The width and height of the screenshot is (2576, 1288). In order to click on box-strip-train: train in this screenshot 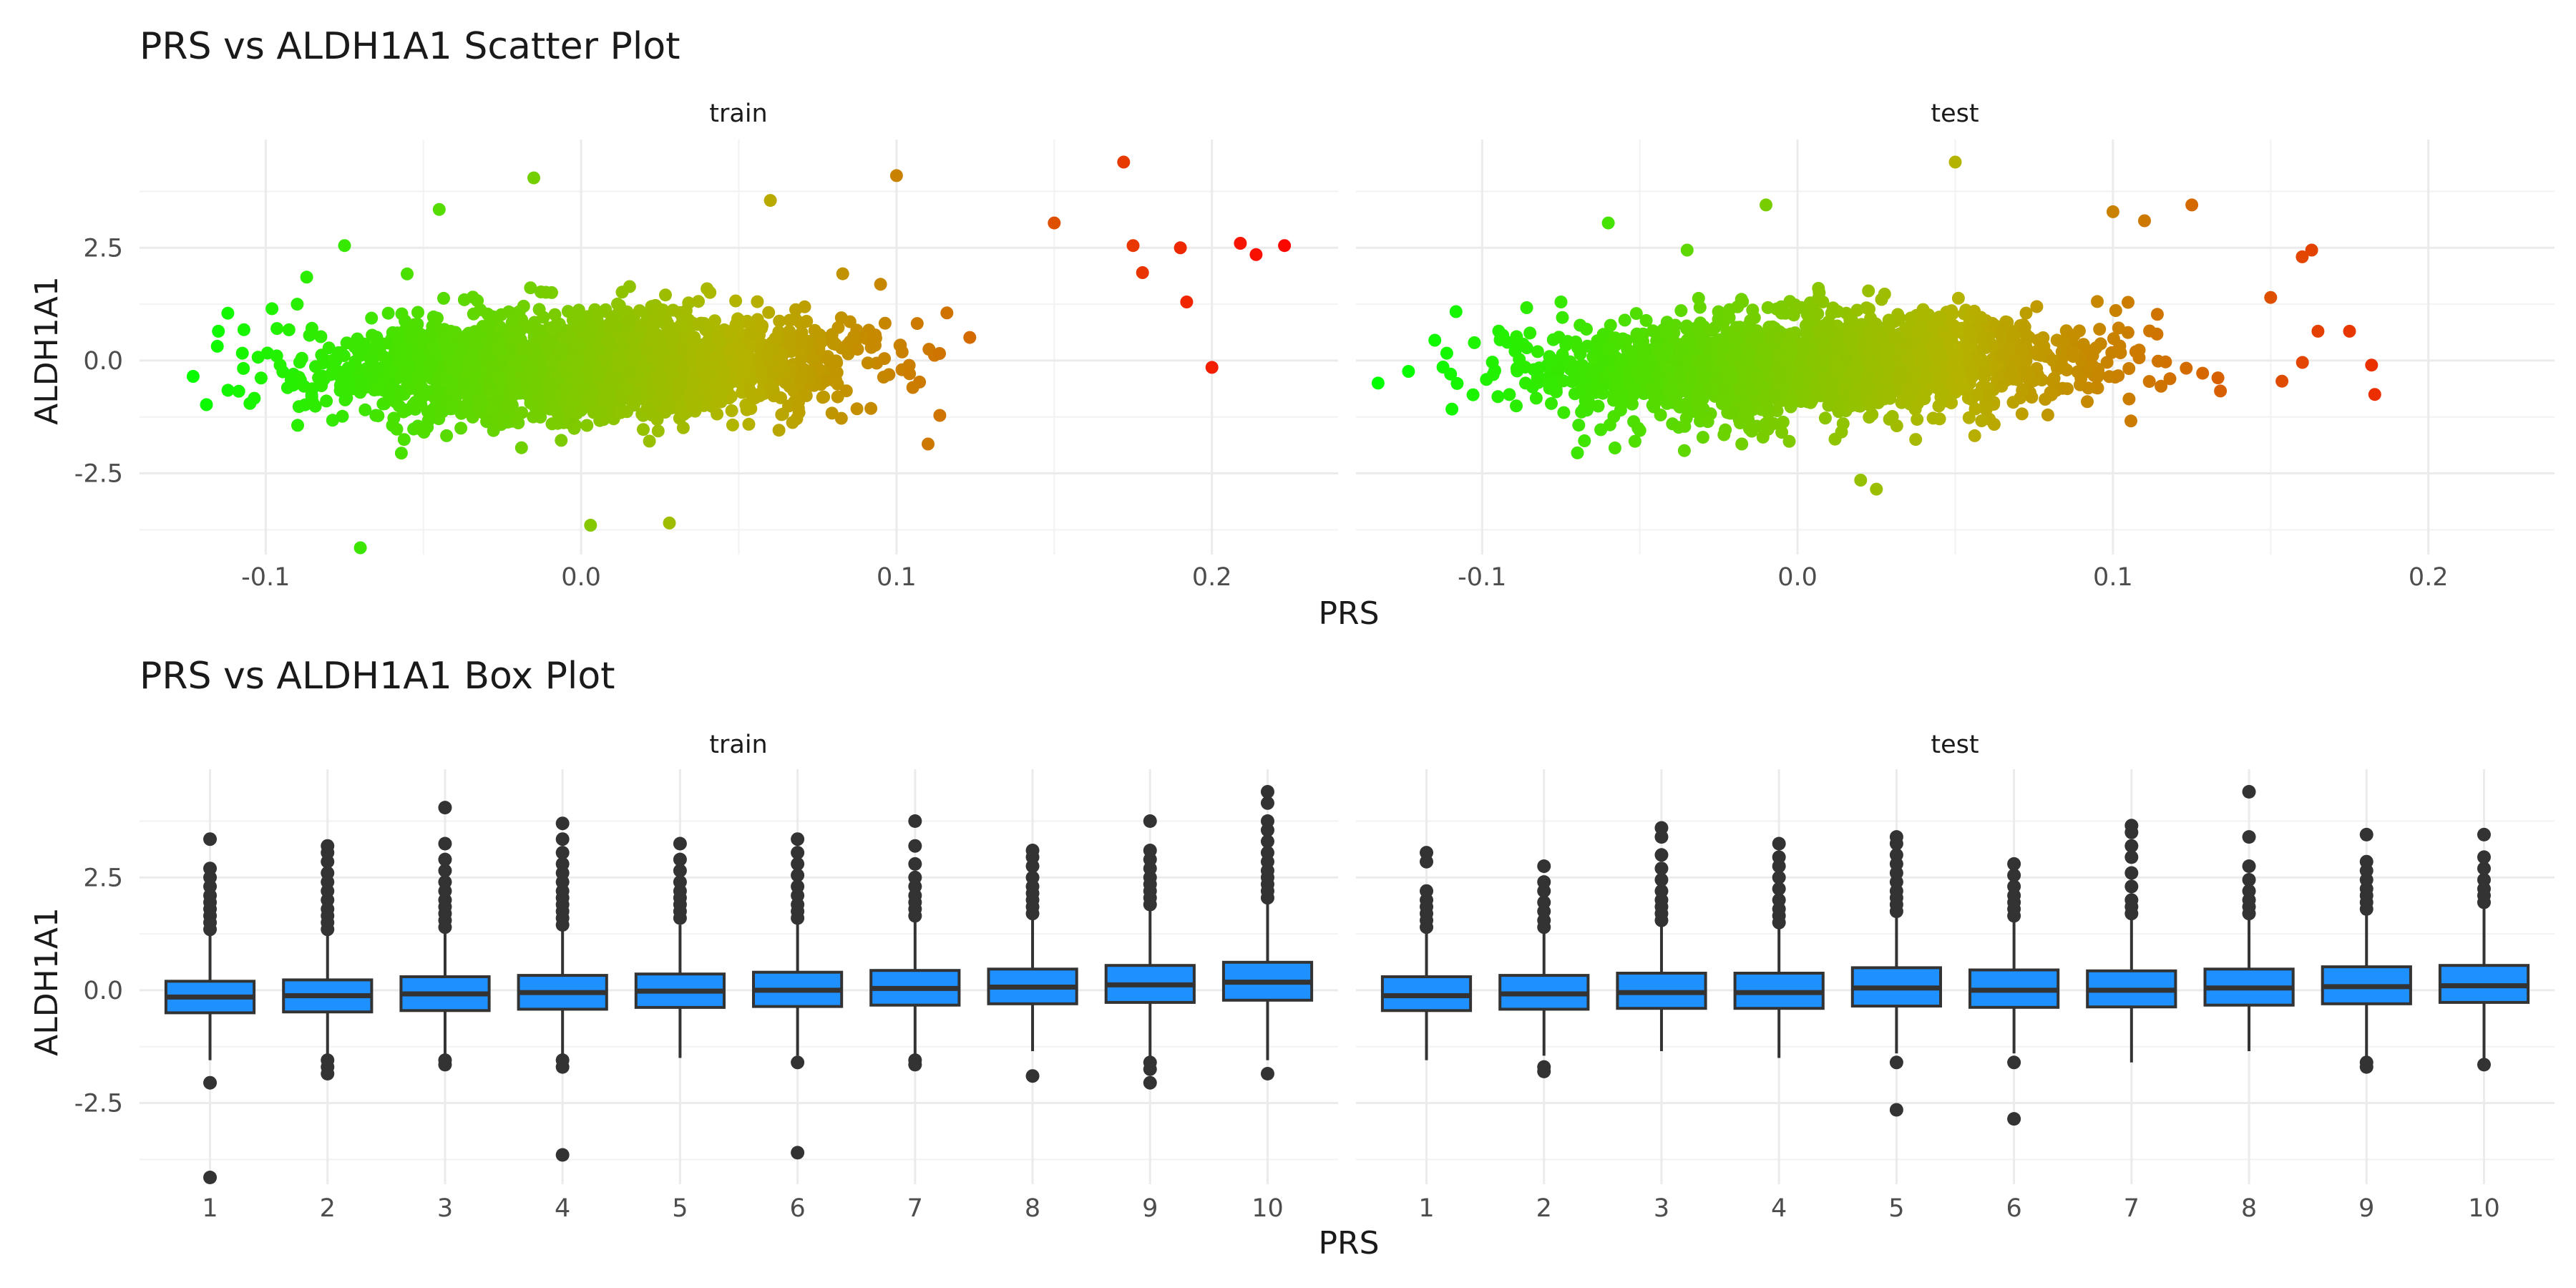, I will do `click(738, 745)`.